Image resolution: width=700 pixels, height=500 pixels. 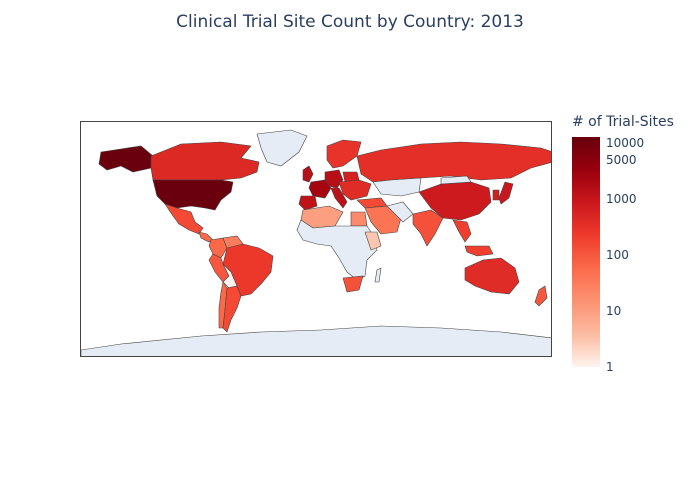 I want to click on country-uk, so click(x=308, y=174).